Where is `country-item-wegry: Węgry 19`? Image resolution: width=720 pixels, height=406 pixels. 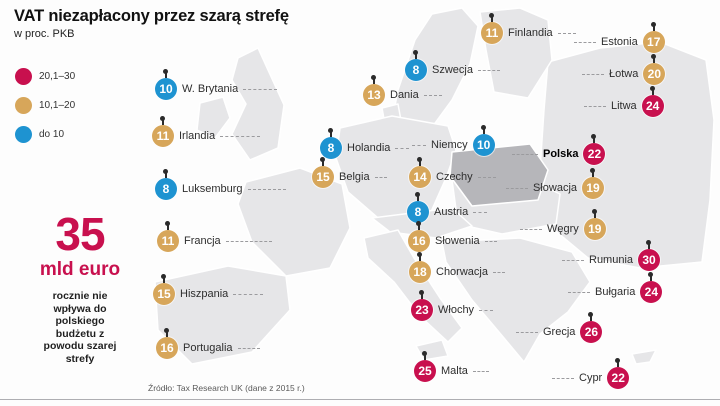 country-item-wegry: Węgry 19 is located at coordinates (563, 224).